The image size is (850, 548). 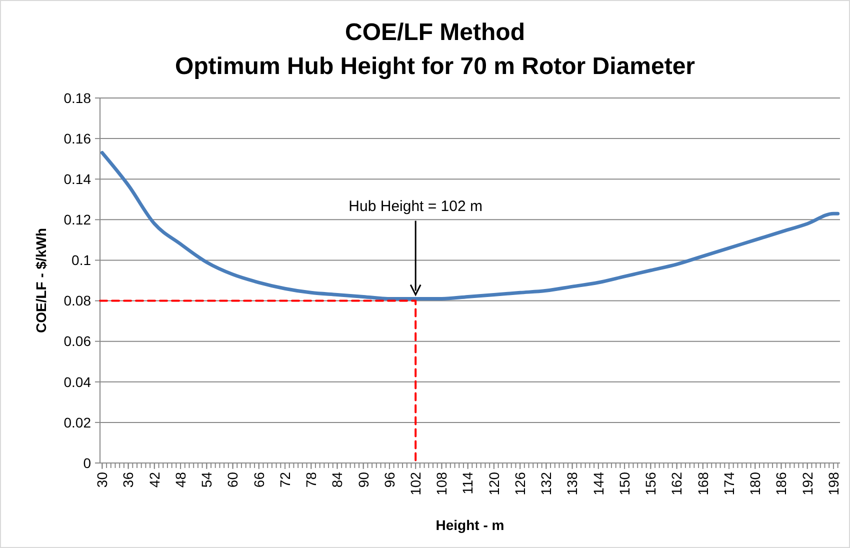 I want to click on y-tick-label: 0.08, so click(x=78, y=300).